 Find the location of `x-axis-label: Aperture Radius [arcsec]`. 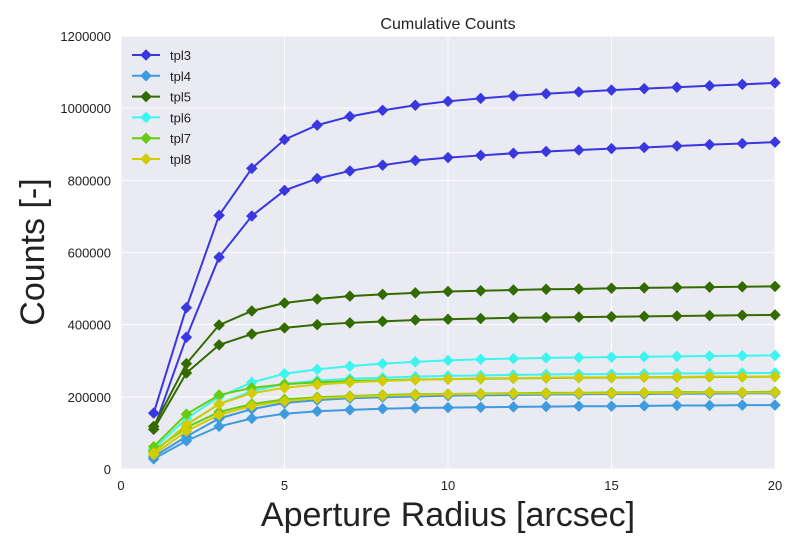

x-axis-label: Aperture Radius [arcsec] is located at coordinates (448, 515).